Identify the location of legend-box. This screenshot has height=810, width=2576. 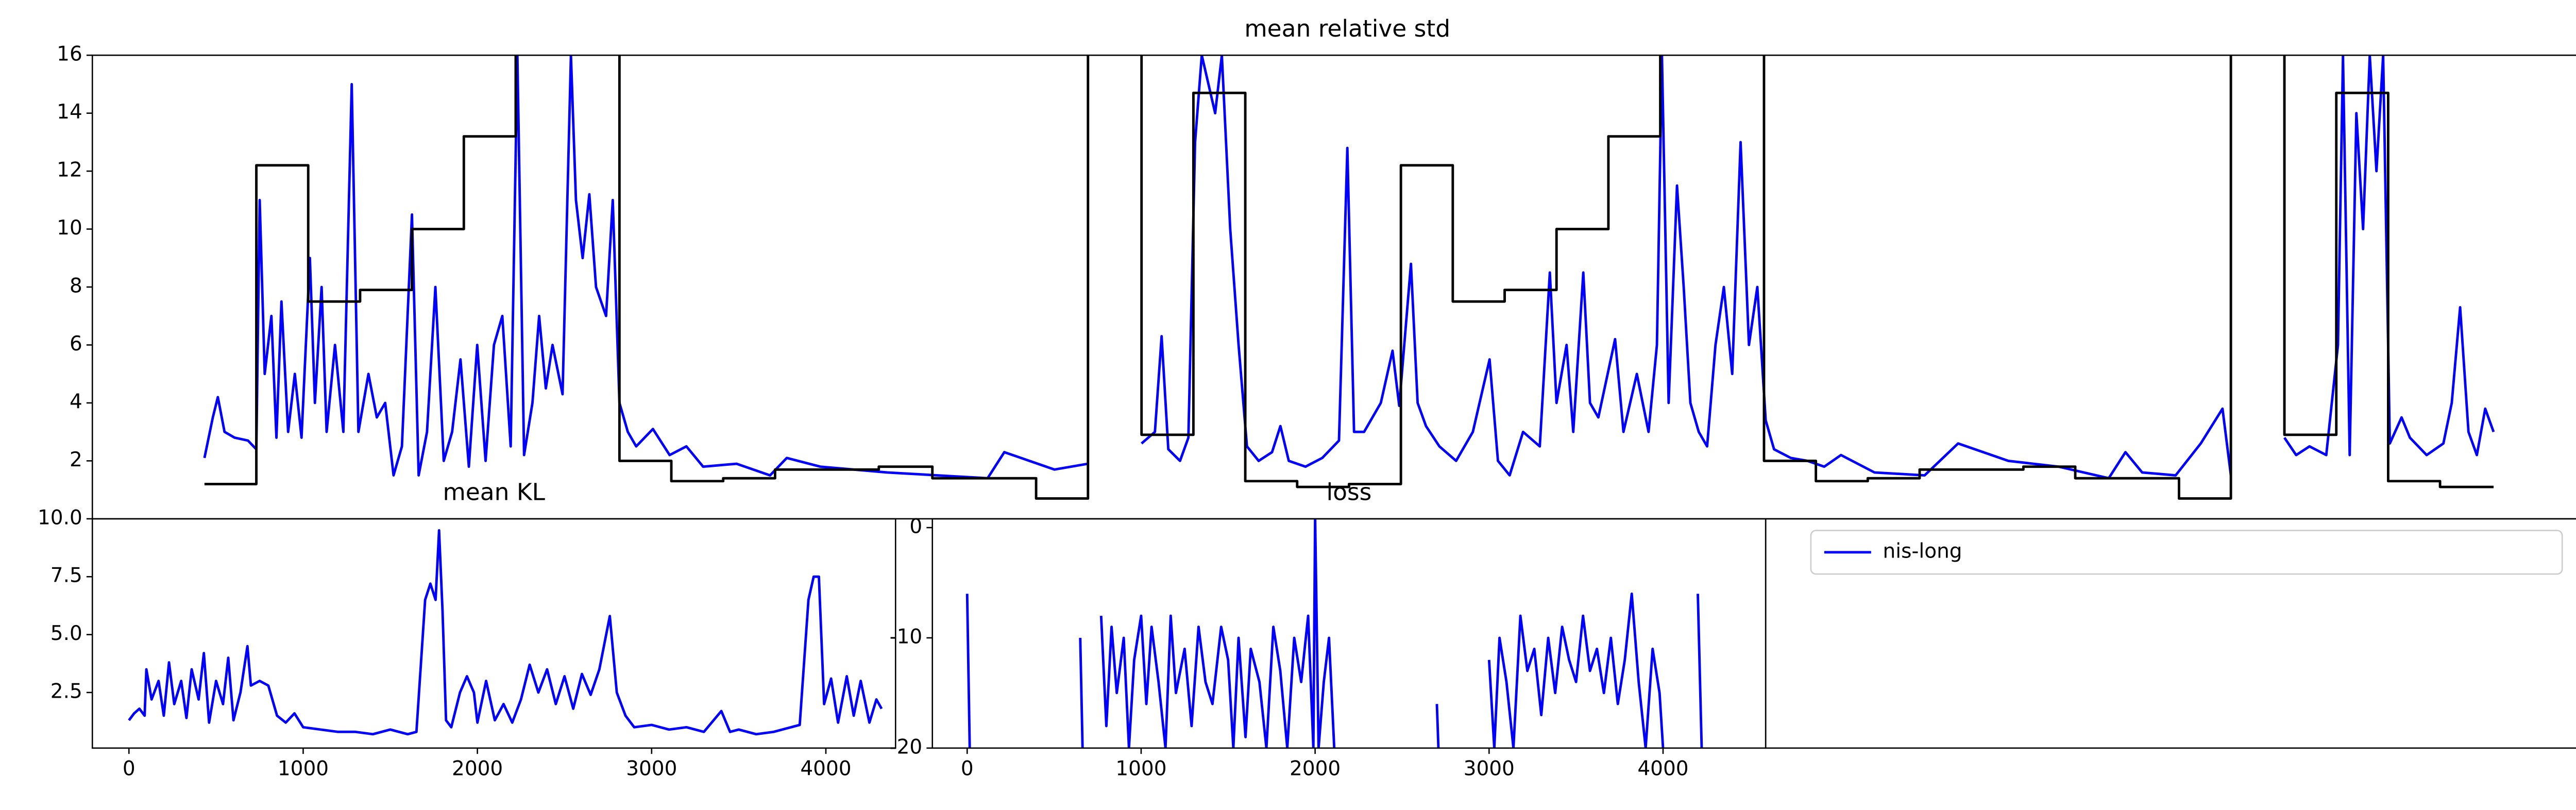
(2186, 552).